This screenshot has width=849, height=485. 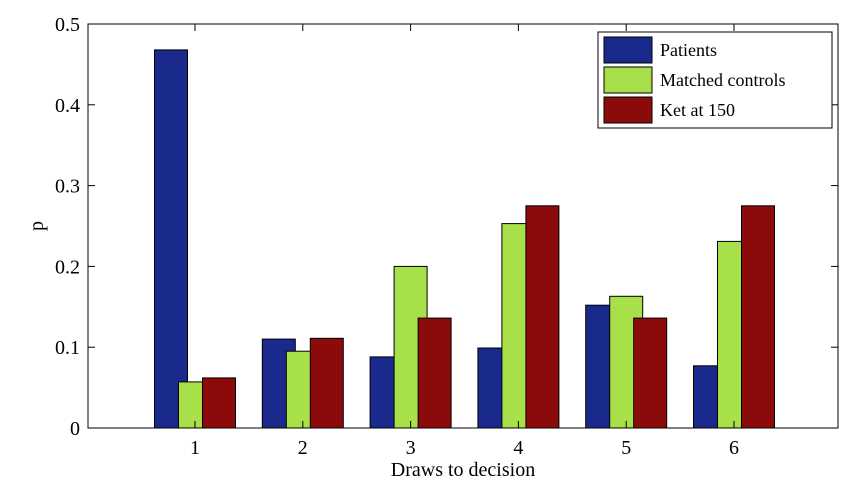 What do you see at coordinates (463, 470) in the screenshot?
I see `x-axis-label: Draws to decision` at bounding box center [463, 470].